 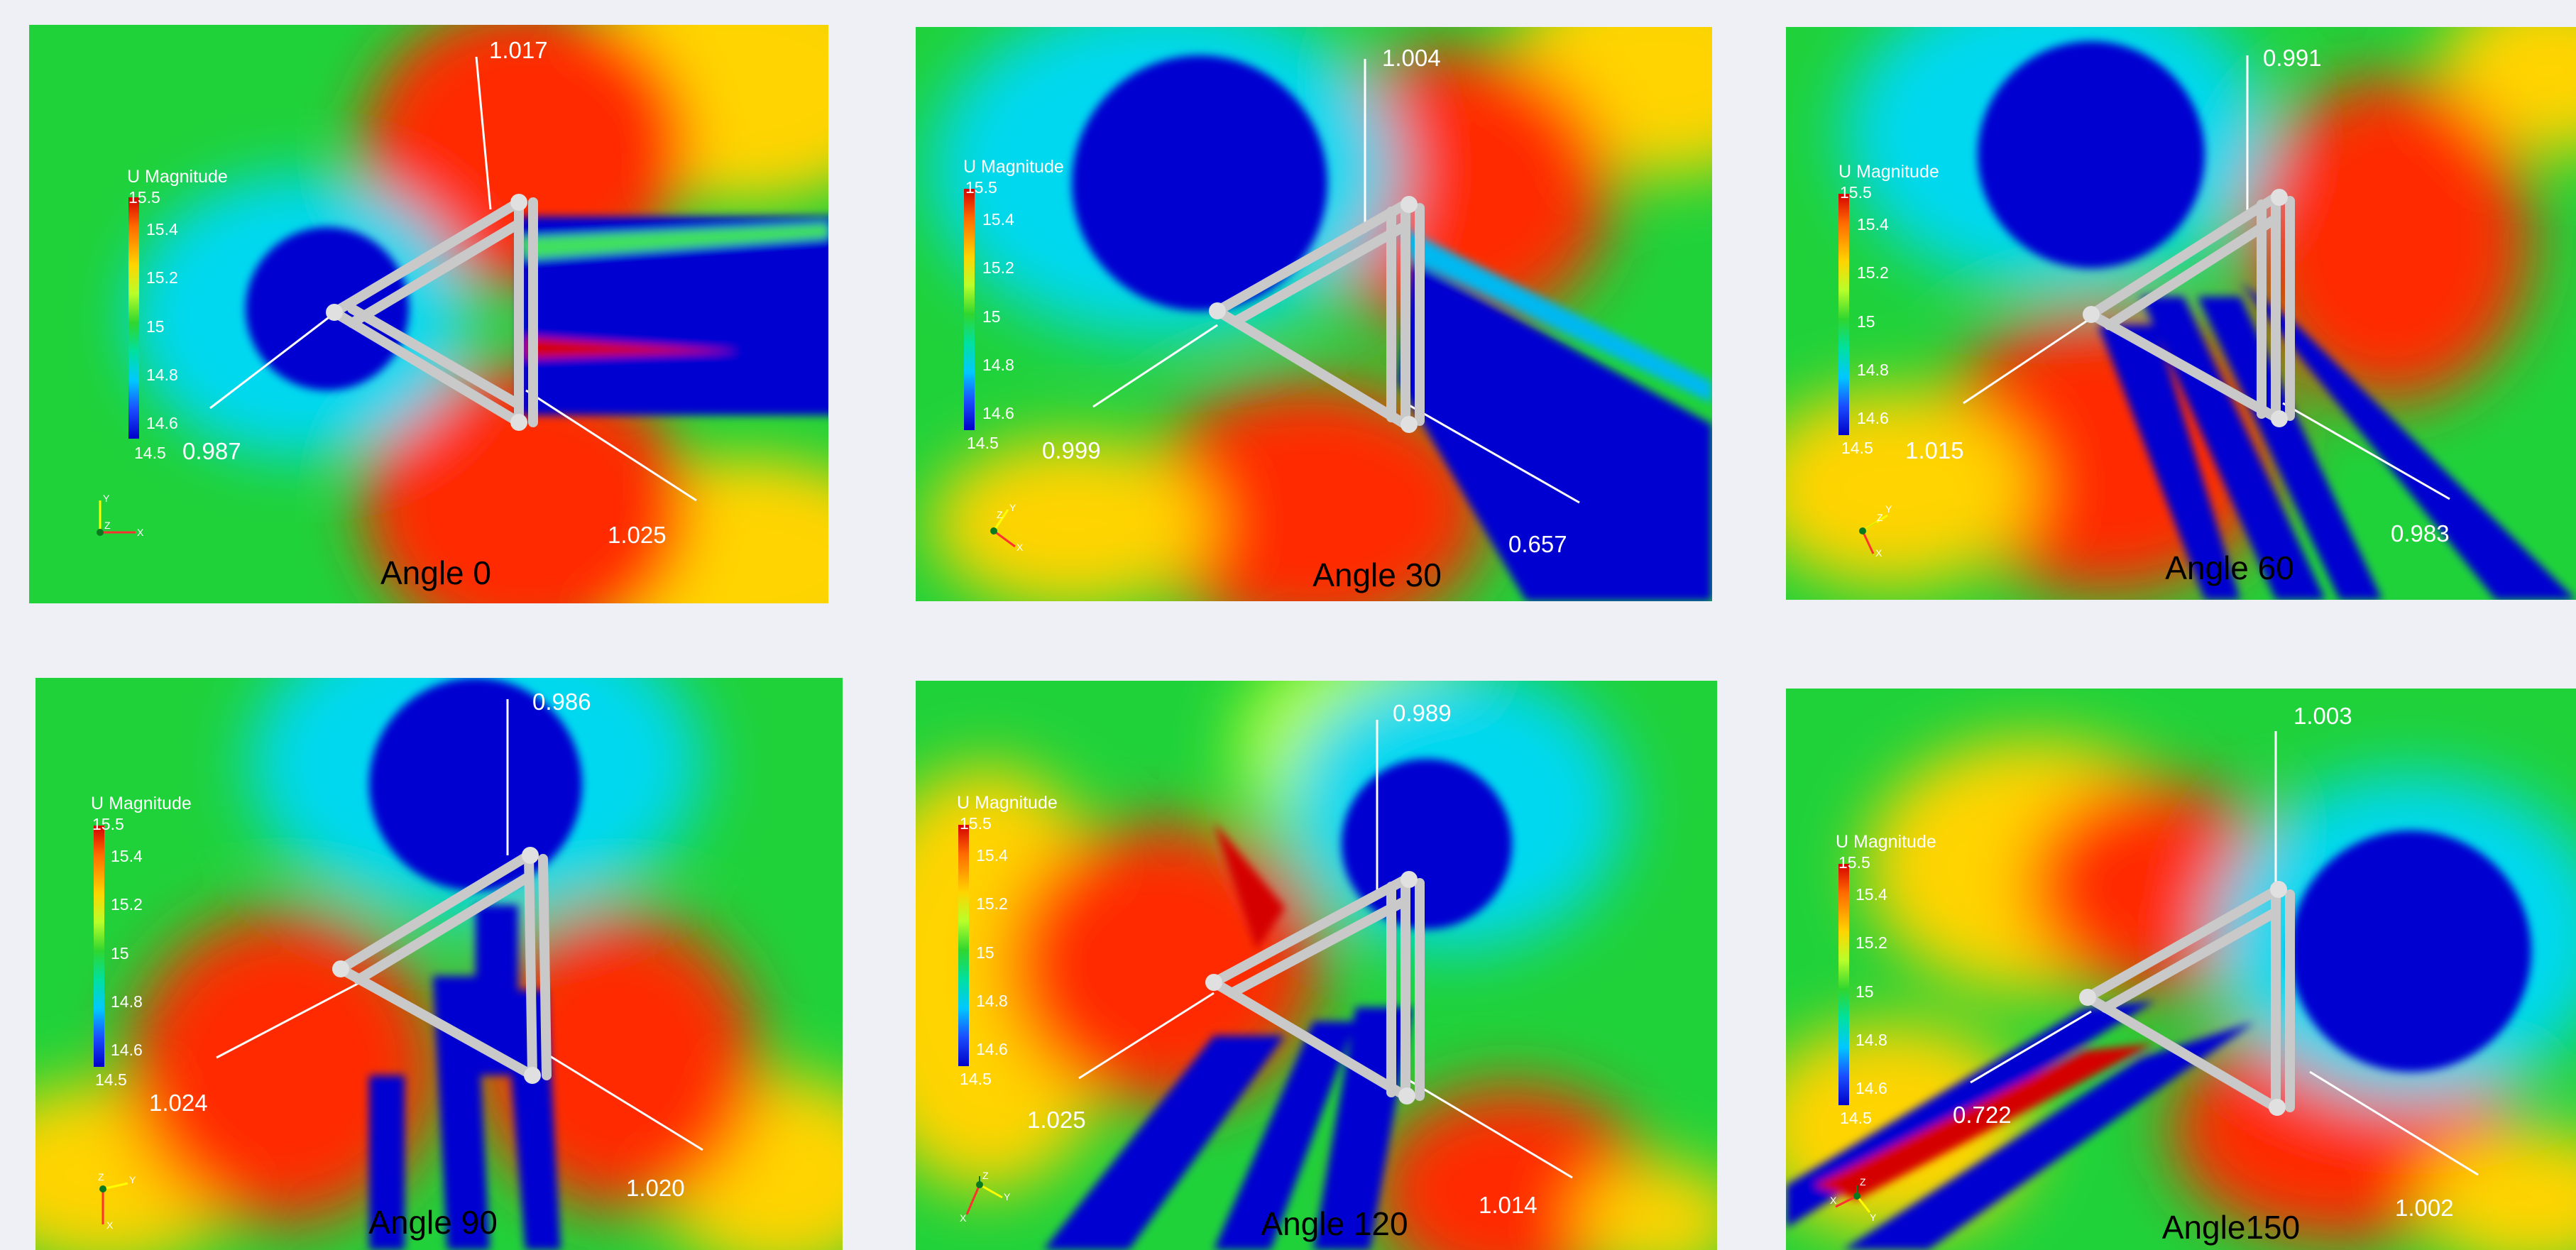 What do you see at coordinates (1537, 544) in the screenshot?
I see `value-right: 0.657` at bounding box center [1537, 544].